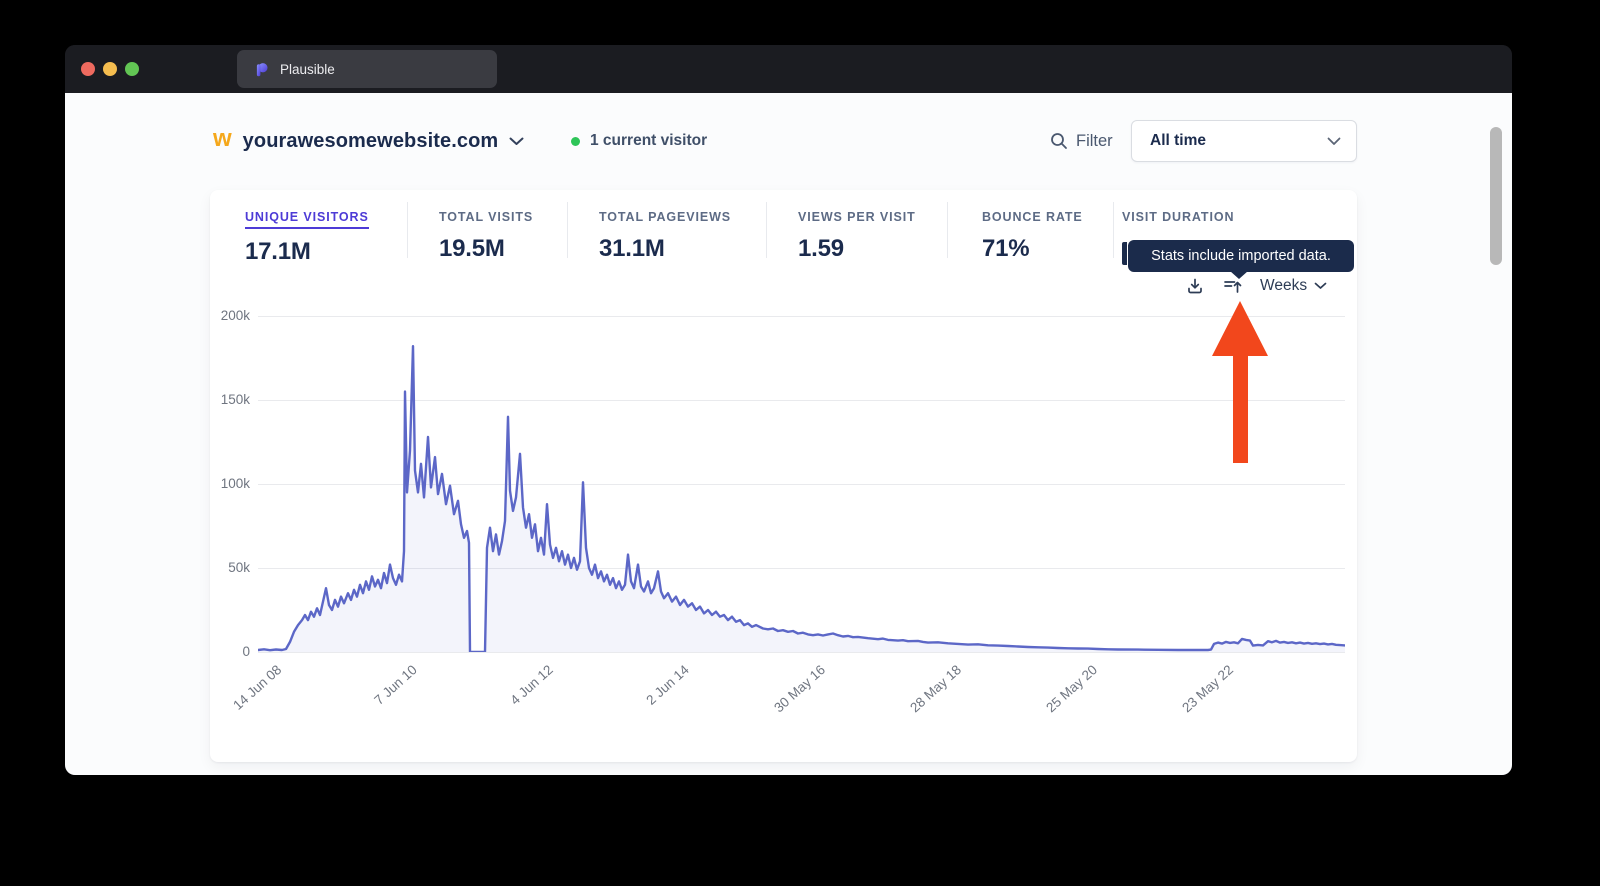 The width and height of the screenshot is (1600, 886). I want to click on stat-views-per-visit: VIEWS PER VISIT 1.59, so click(857, 235).